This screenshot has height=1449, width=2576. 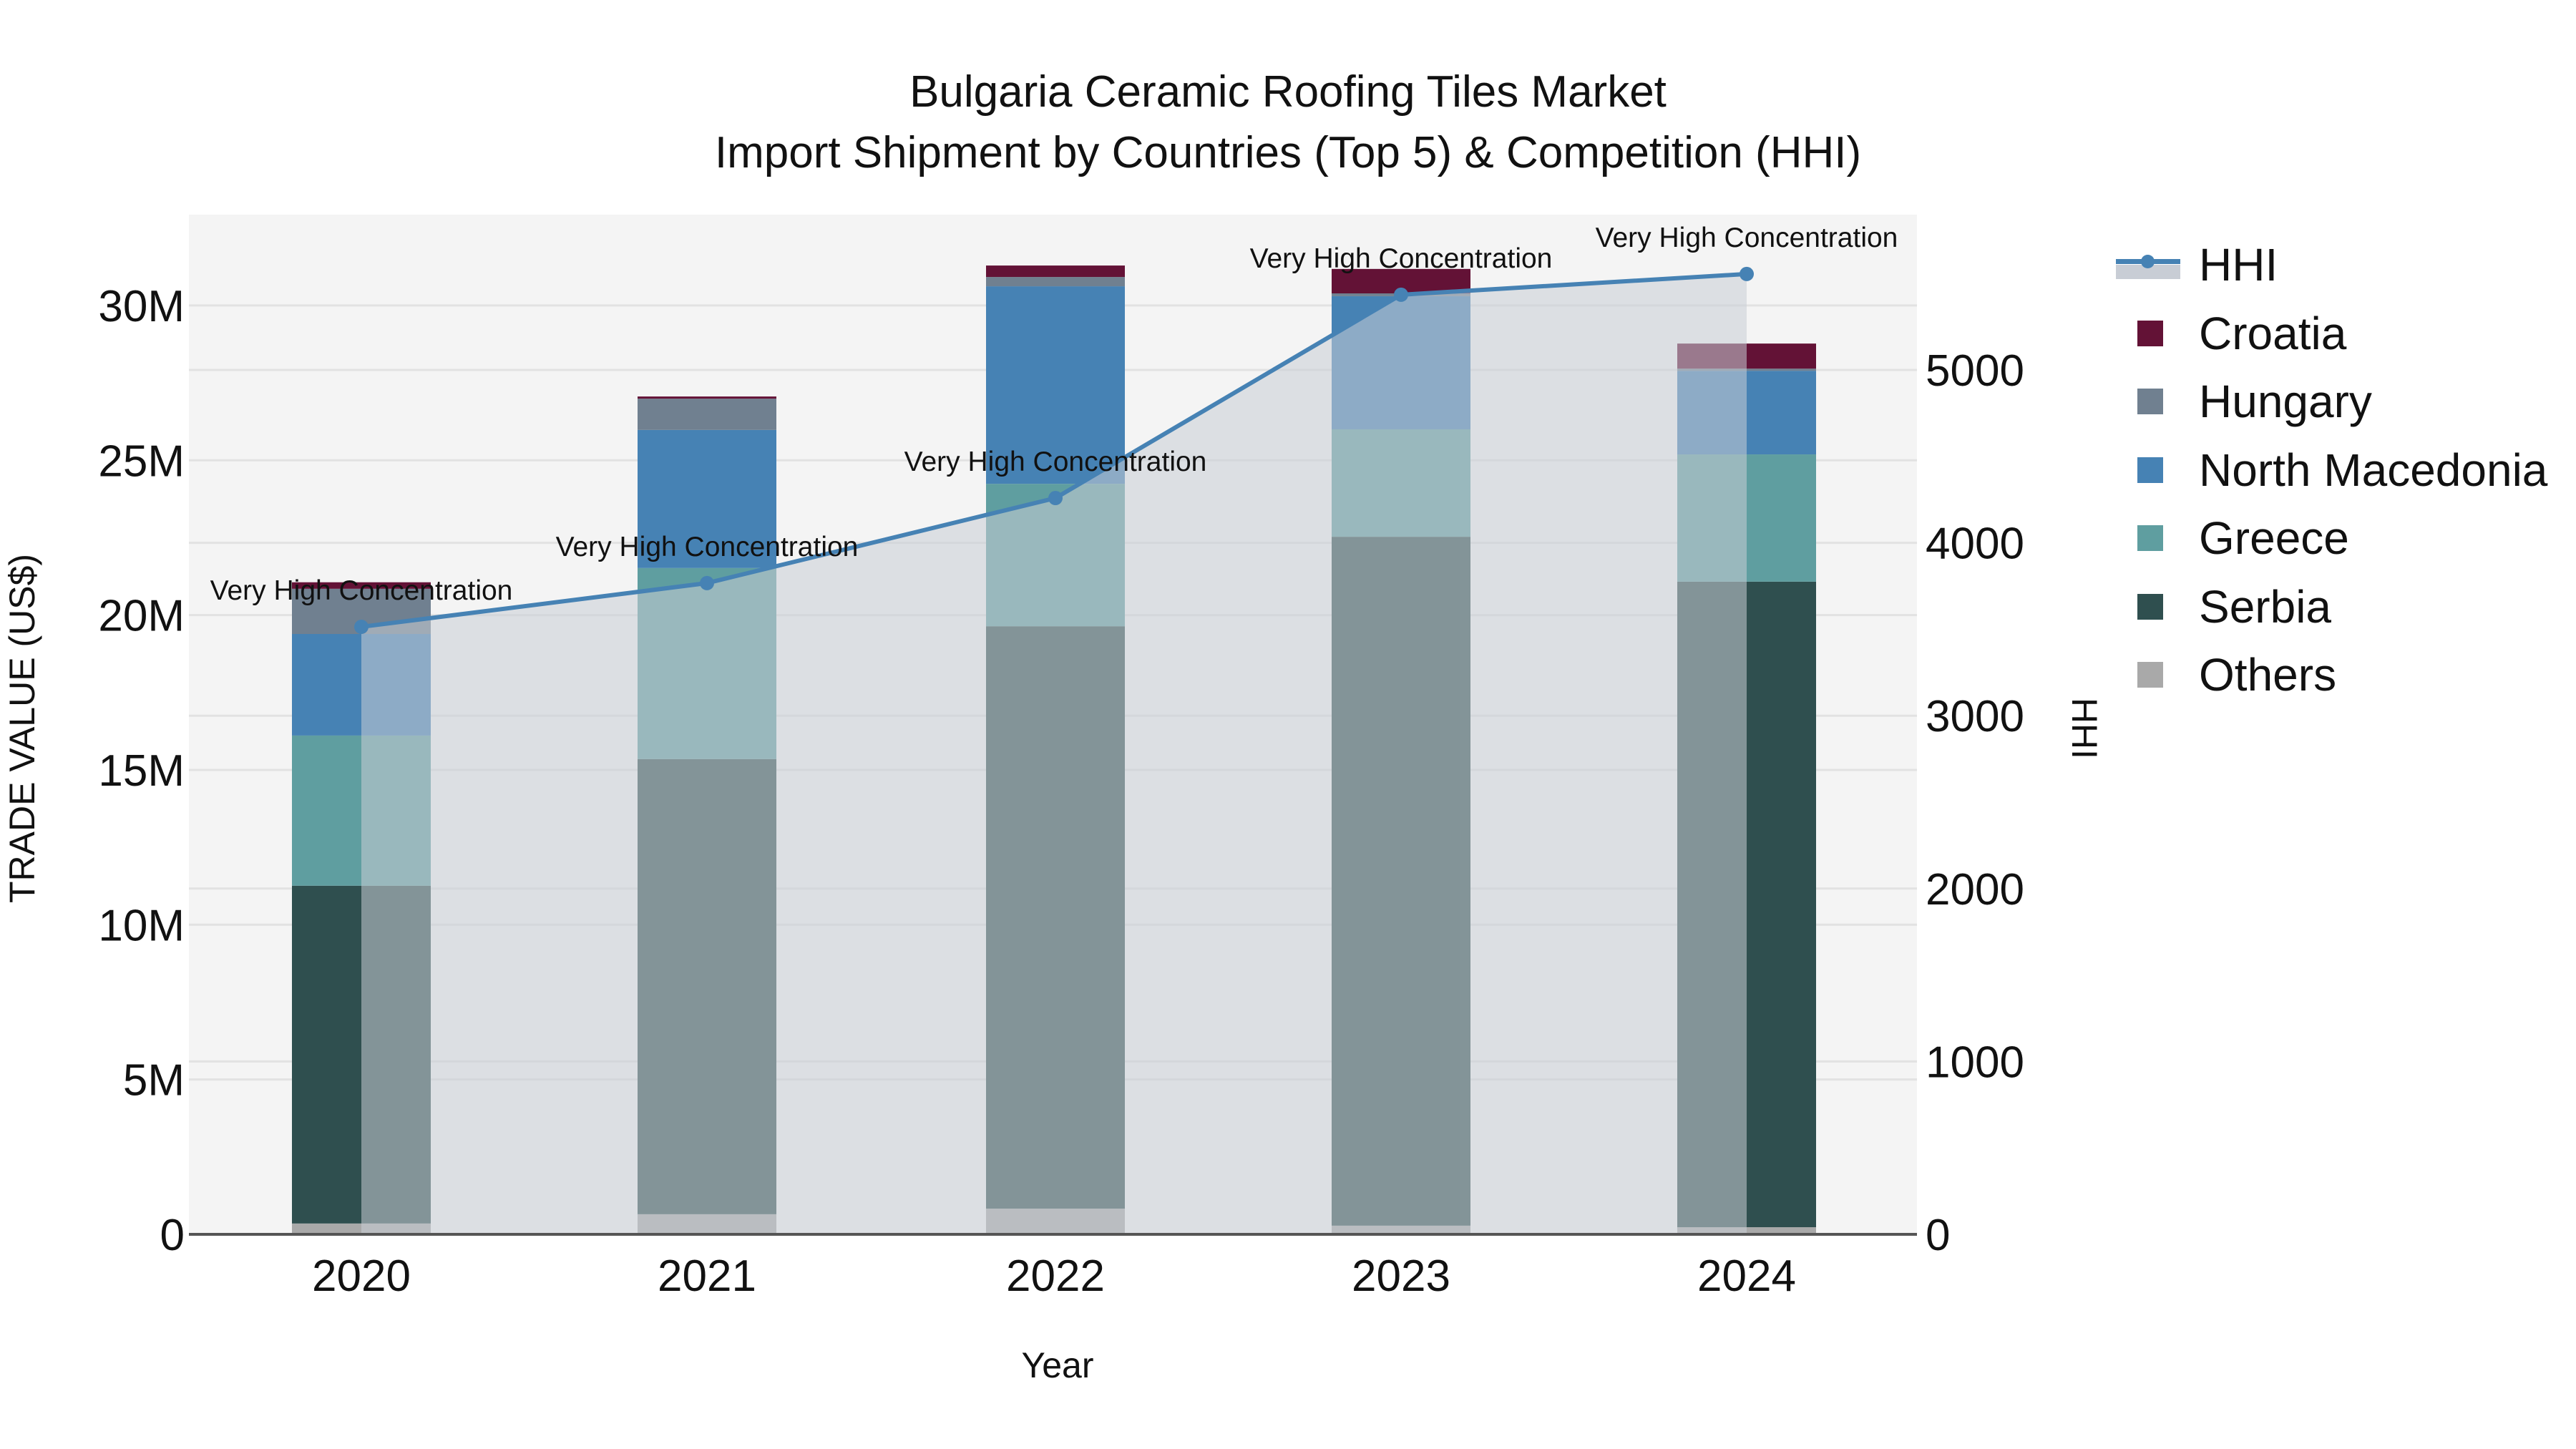 What do you see at coordinates (2285, 401) in the screenshot?
I see `legend-label: Hungary` at bounding box center [2285, 401].